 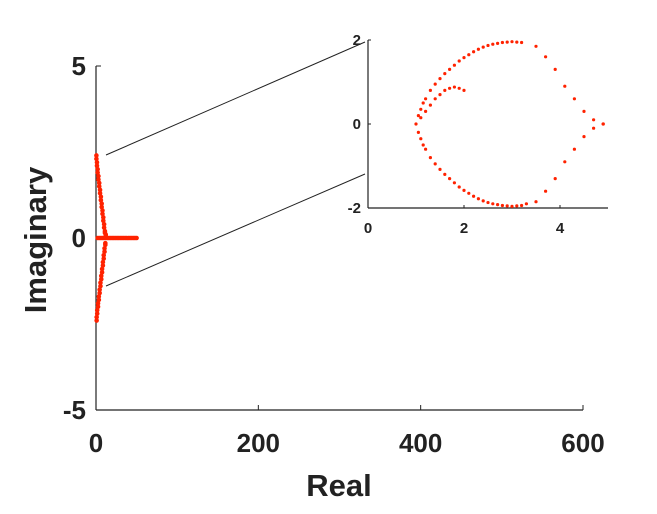 What do you see at coordinates (258, 443) in the screenshot?
I see `main-x-tick-label: 200` at bounding box center [258, 443].